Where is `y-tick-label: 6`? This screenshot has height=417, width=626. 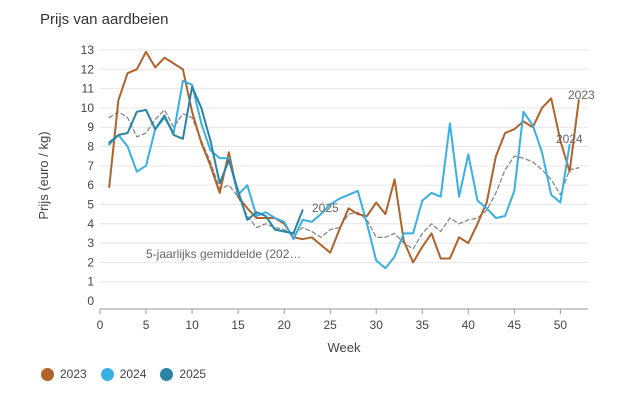 y-tick-label: 6 is located at coordinates (90, 185).